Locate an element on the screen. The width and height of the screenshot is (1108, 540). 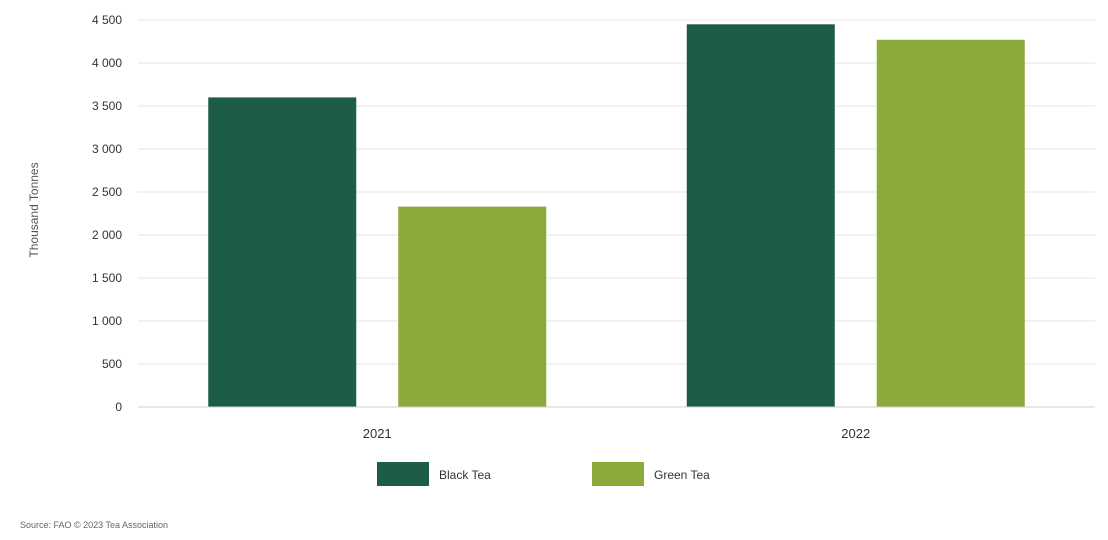
y-tick-label: 4 500 is located at coordinates (107, 20).